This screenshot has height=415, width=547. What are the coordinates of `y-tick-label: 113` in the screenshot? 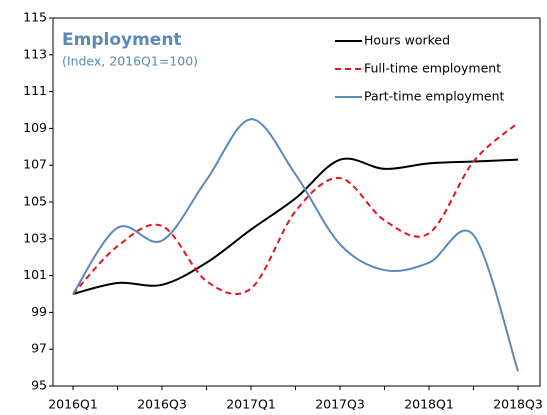 It's located at (35, 53).